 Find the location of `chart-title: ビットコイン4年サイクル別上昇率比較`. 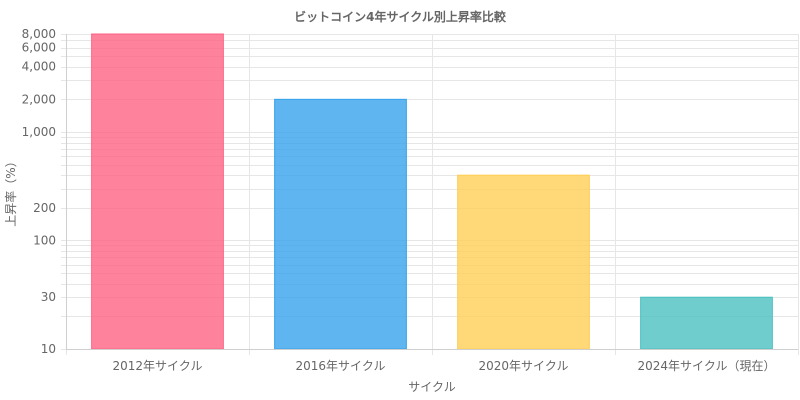

chart-title: ビットコイン4年サイクル別上昇率比較 is located at coordinates (400, 16).